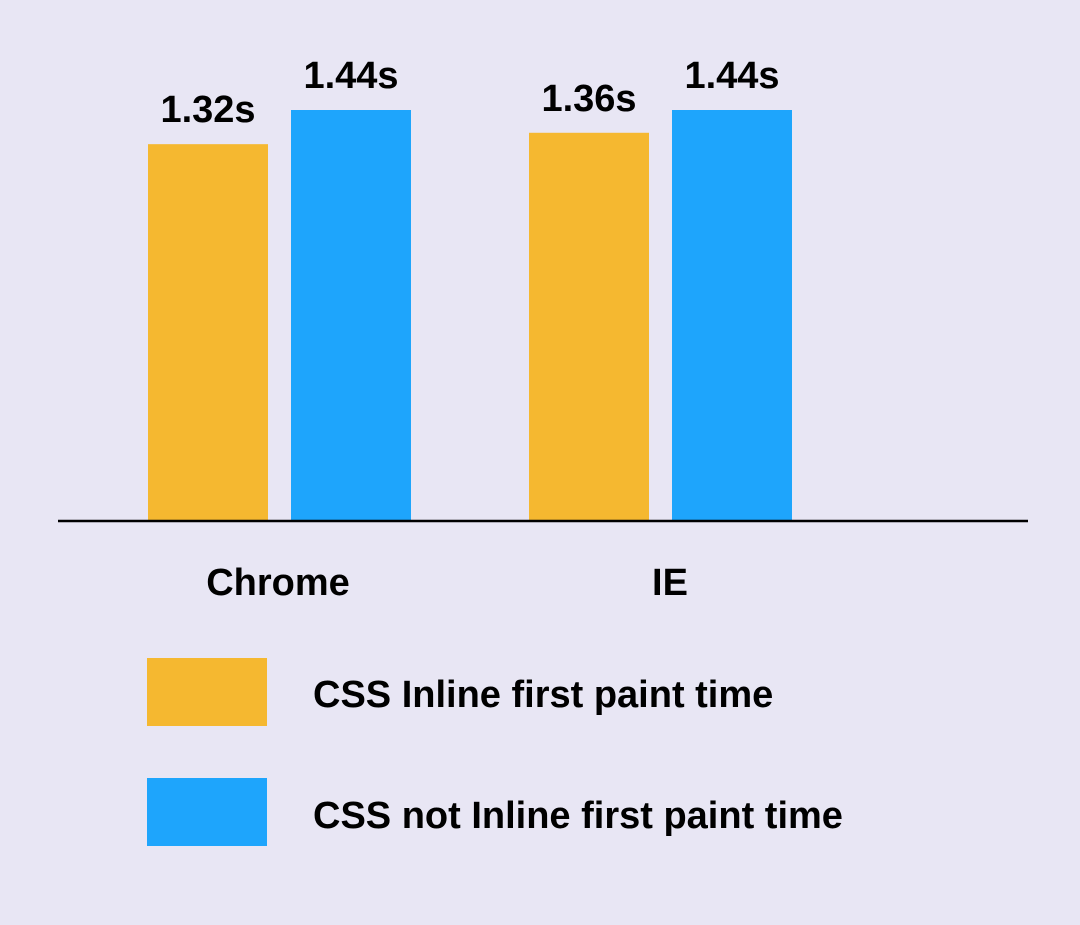 This screenshot has width=1080, height=925. I want to click on legend-item-not-inline: CSS not Inline first paint time, so click(495, 812).